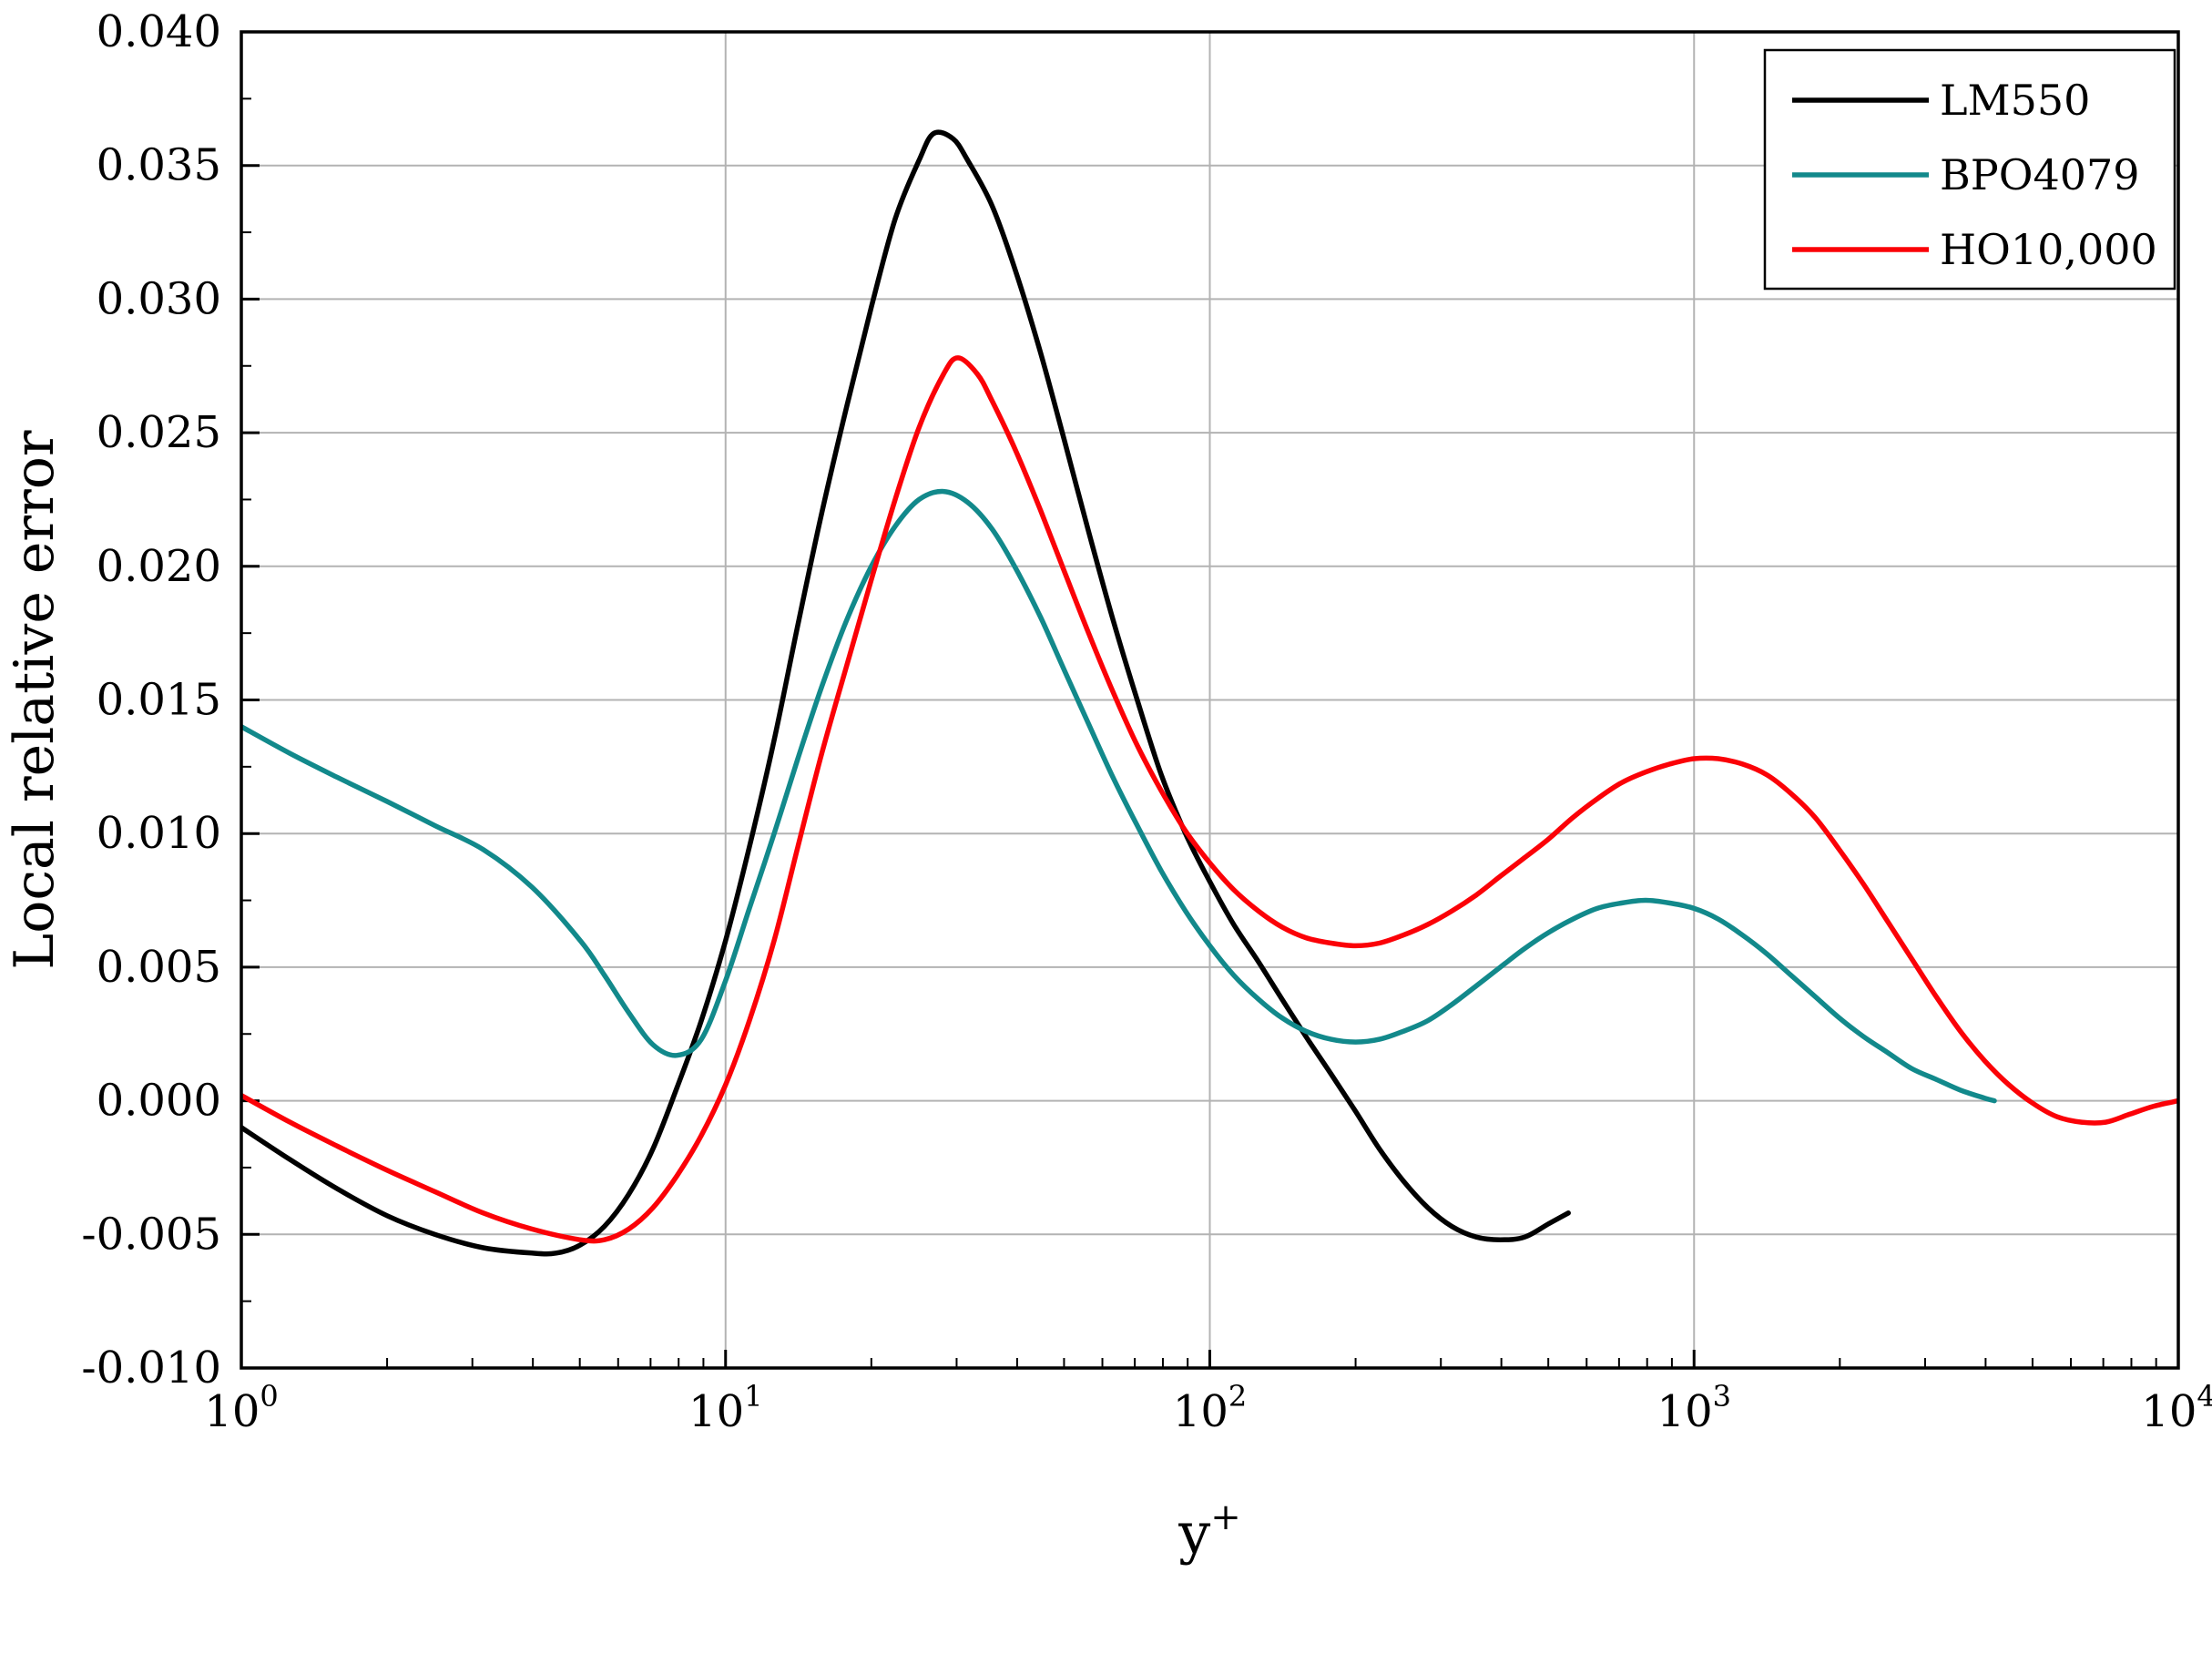  What do you see at coordinates (159, 700) in the screenshot?
I see `y-tick-label: 0.015` at bounding box center [159, 700].